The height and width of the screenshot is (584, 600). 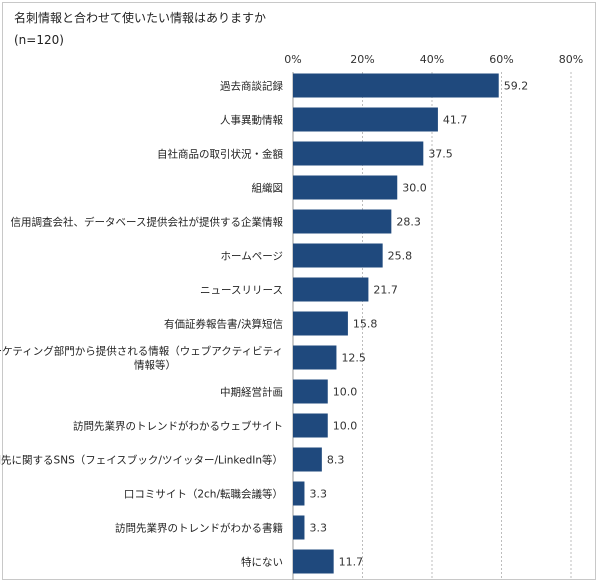 I want to click on chart-title: 名刺情報と合わせて使いたい情報はありますか, so click(x=140, y=18).